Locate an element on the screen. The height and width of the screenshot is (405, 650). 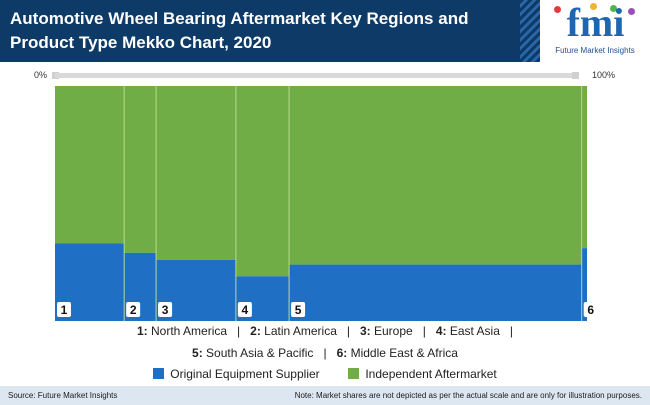
category-label-6: 6 is located at coordinates (590, 310).